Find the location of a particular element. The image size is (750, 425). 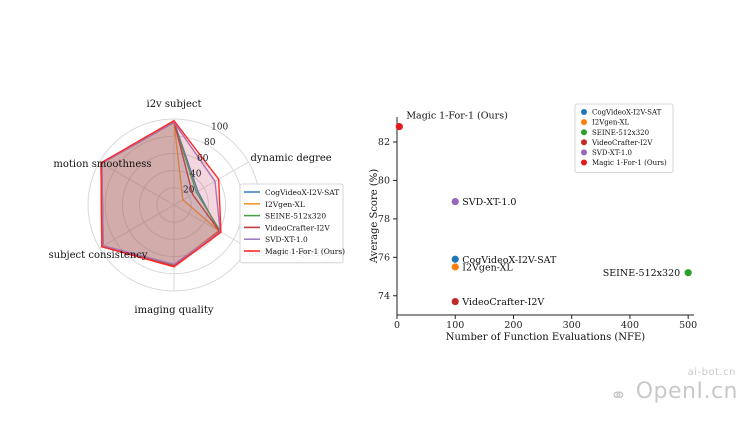

radar-legend-box is located at coordinates (291, 223).